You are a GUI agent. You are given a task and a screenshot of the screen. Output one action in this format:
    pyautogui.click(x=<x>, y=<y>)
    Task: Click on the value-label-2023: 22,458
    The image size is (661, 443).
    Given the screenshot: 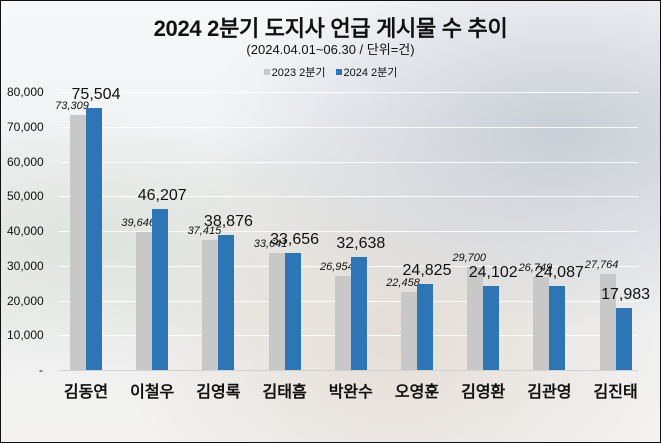 What is the action you would take?
    pyautogui.click(x=403, y=282)
    